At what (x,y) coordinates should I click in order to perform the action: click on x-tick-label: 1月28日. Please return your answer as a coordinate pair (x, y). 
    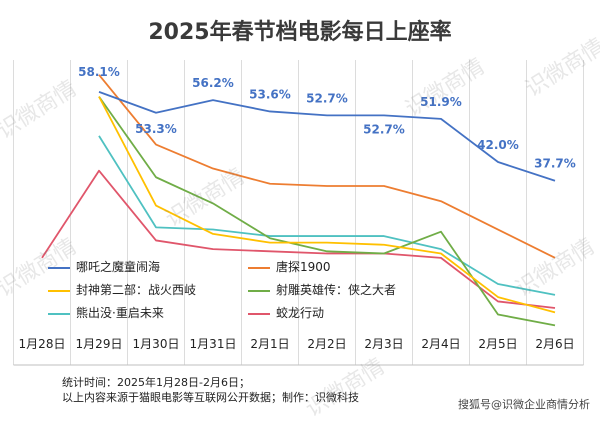
    Looking at the image, I should click on (42, 344).